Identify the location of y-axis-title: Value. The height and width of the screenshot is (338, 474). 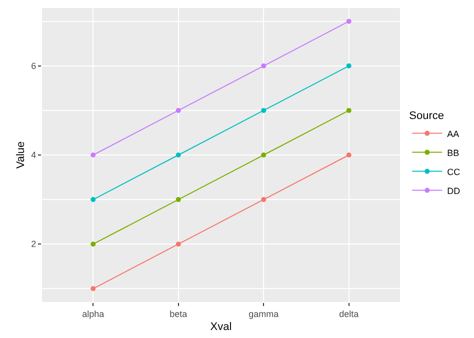
(20, 155).